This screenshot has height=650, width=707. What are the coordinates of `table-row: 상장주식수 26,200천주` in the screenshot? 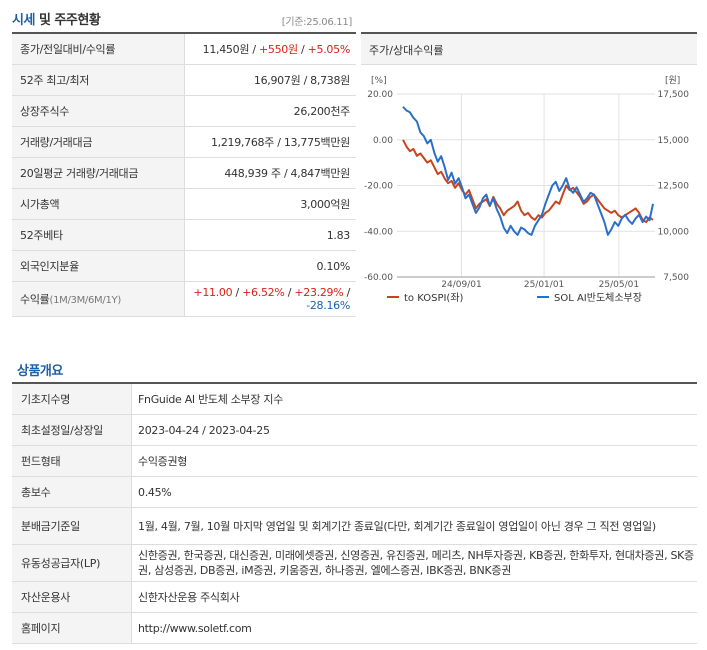 It's located at (184, 111).